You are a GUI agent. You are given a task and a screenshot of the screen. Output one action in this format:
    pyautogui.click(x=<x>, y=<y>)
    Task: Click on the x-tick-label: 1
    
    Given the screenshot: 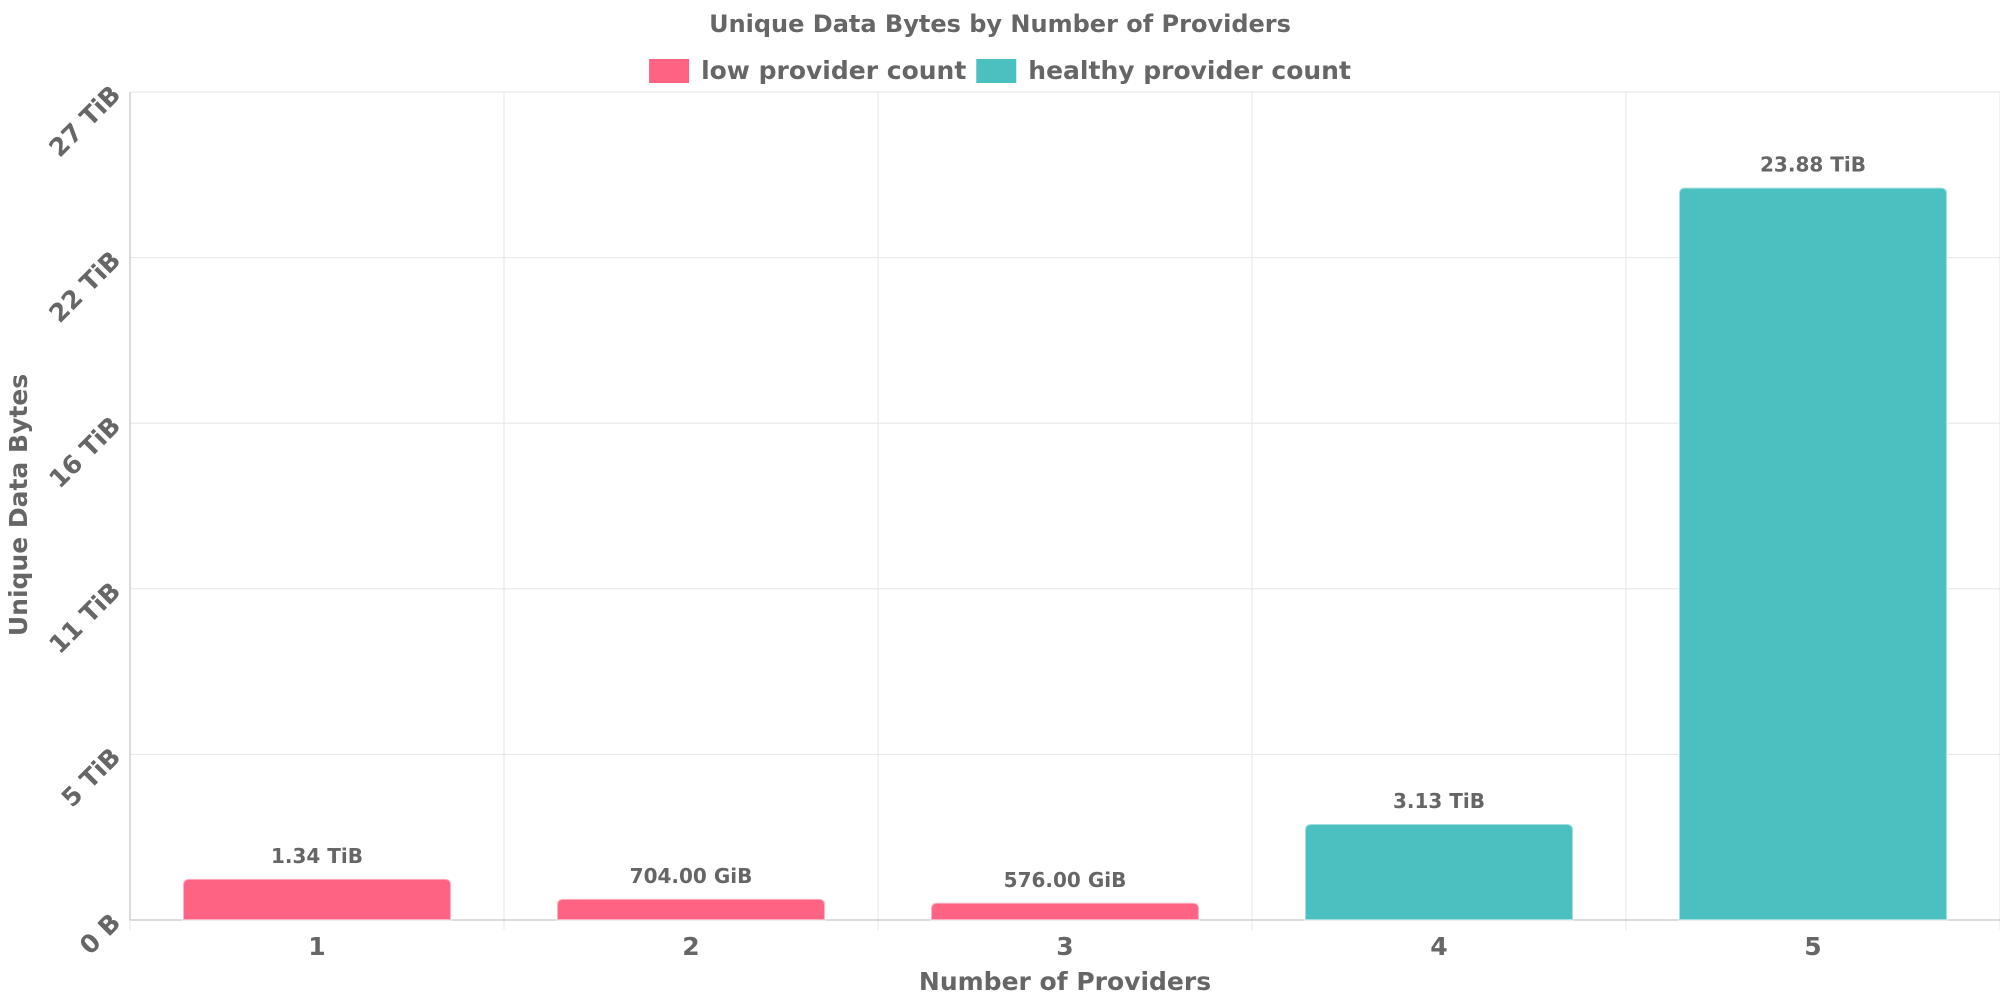 What is the action you would take?
    pyautogui.click(x=316, y=946)
    